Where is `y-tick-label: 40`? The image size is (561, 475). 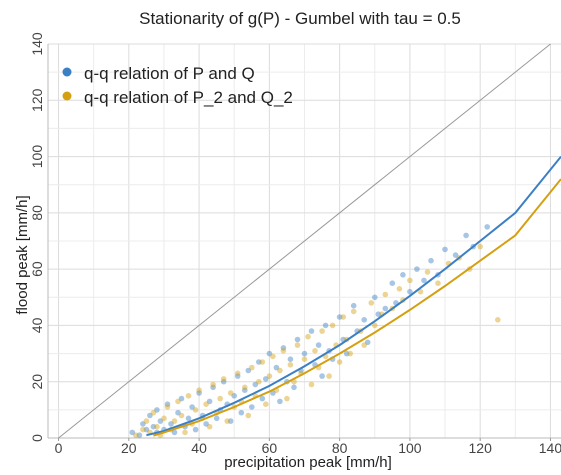
y-tick-label: 40 is located at coordinates (37, 325).